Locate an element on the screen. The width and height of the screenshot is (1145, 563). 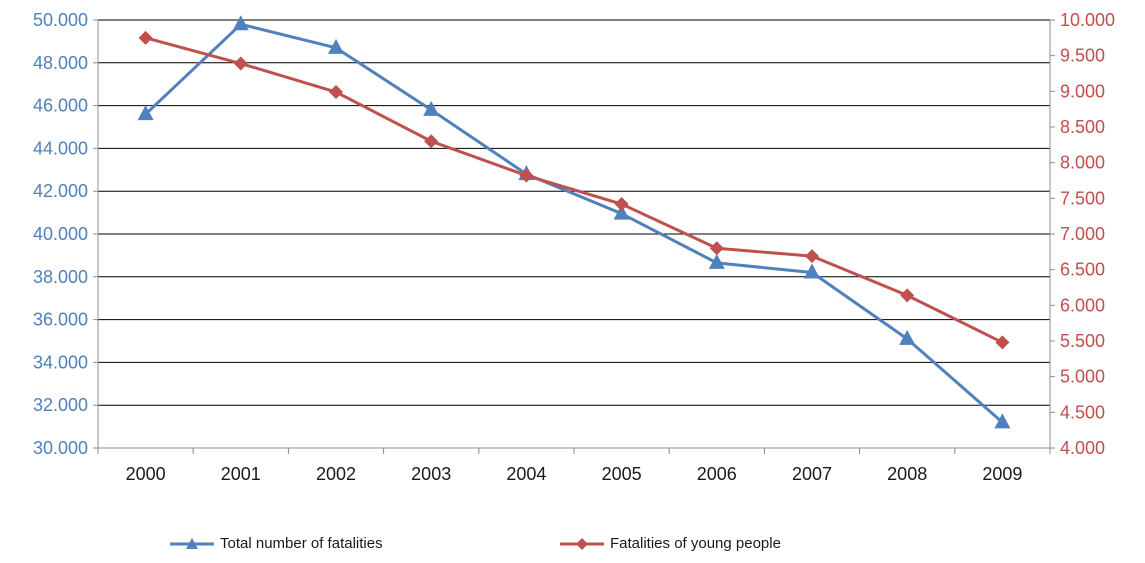
y-right-tick-label: 4.000 is located at coordinates (1082, 448).